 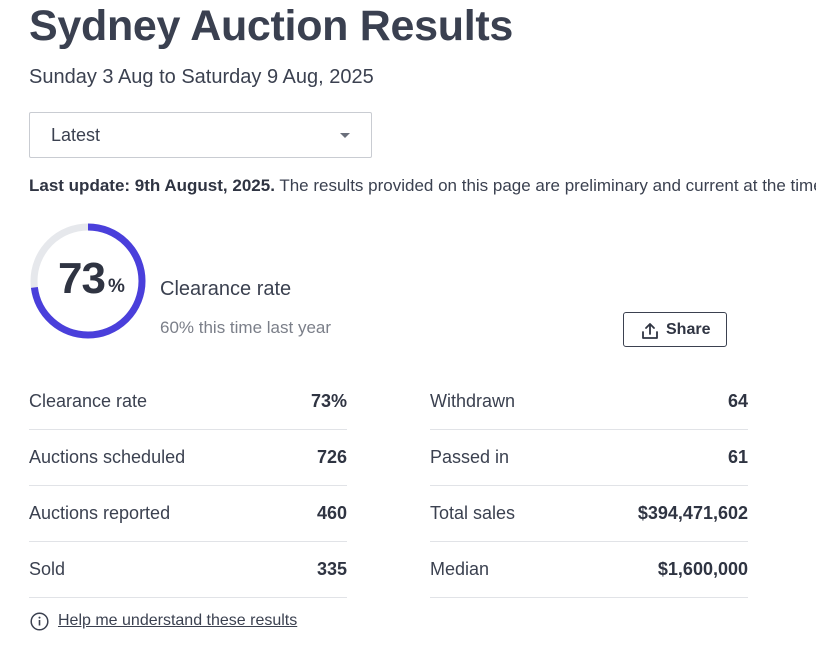 I want to click on date-range: Sunday 3 Aug to Saturday 9 Aug, 2025, so click(x=201, y=77).